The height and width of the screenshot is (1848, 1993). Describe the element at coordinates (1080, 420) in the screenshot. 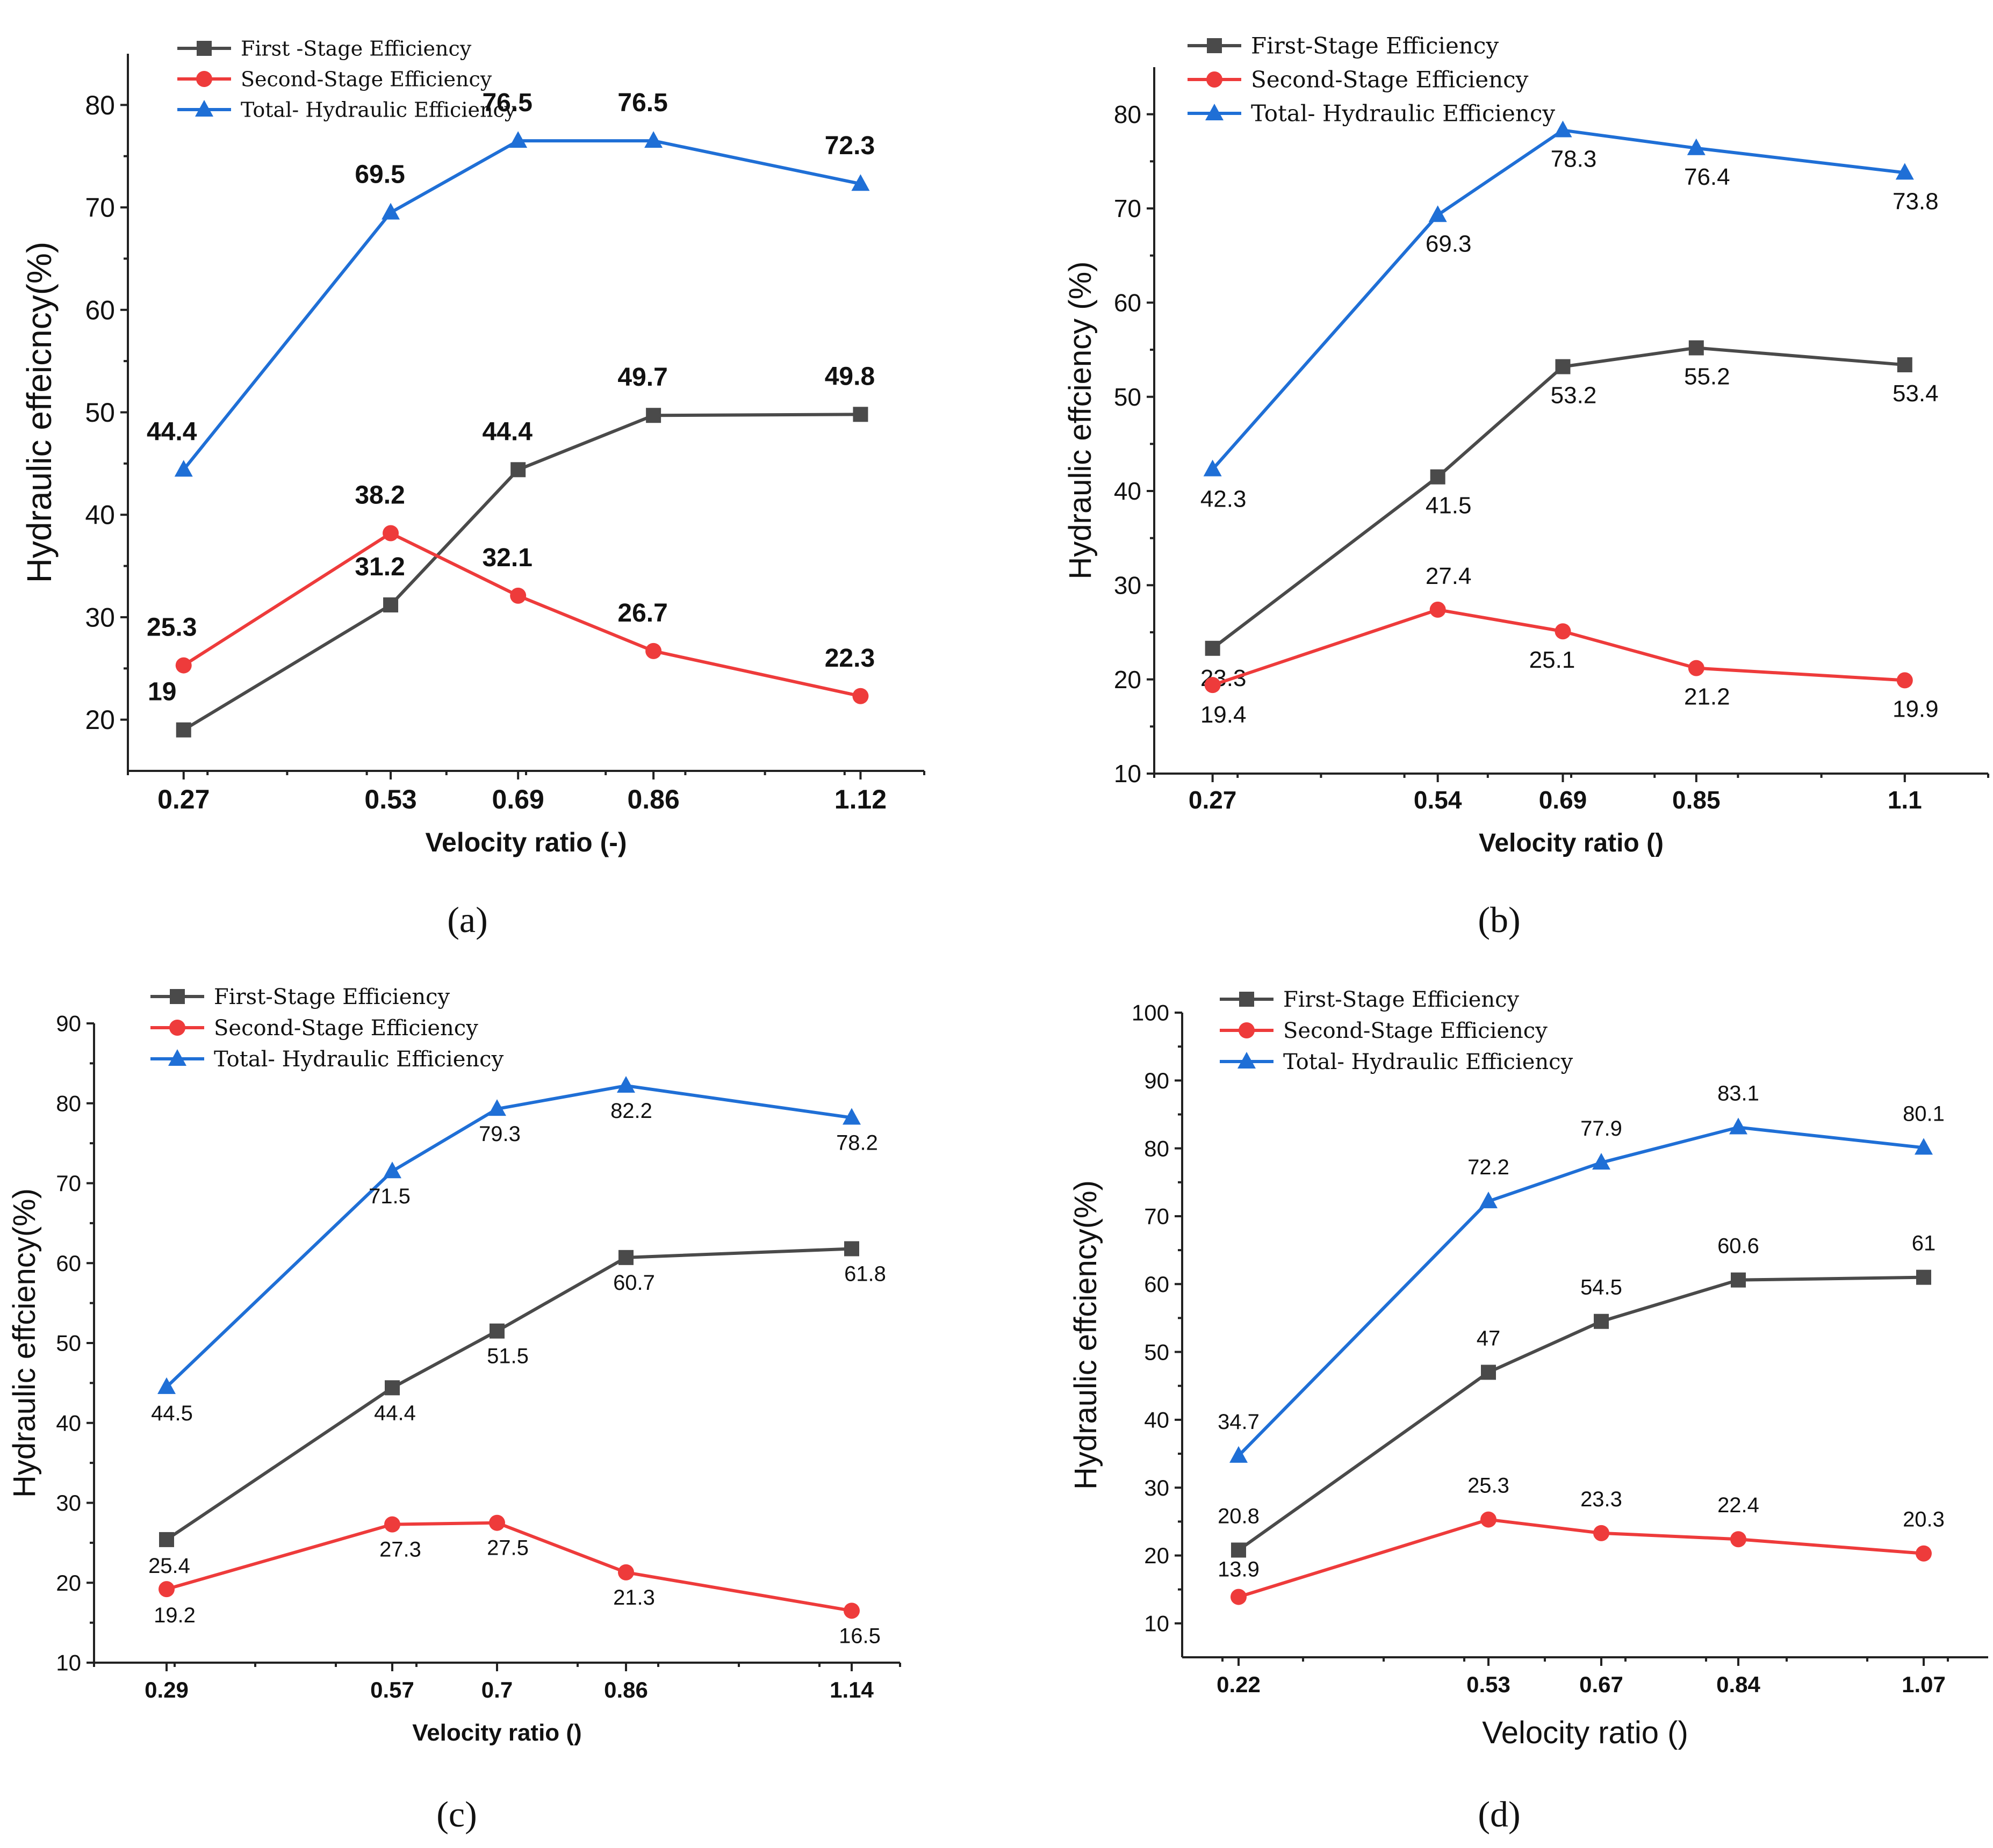

I see `y-axis-title: Hydraulic effciency (%)` at that location.